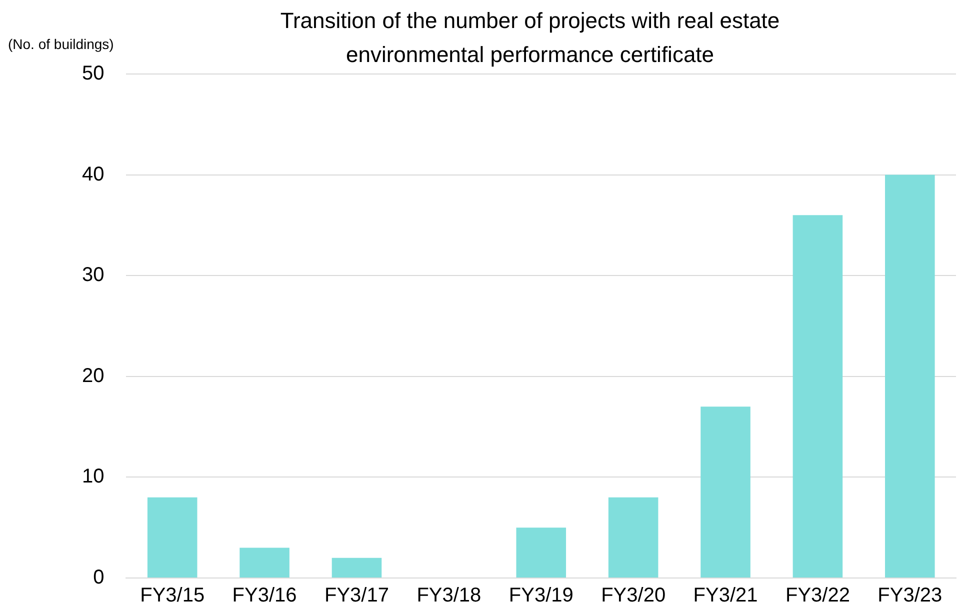 The height and width of the screenshot is (614, 970). What do you see at coordinates (93, 477) in the screenshot?
I see `y-tick-label: 10` at bounding box center [93, 477].